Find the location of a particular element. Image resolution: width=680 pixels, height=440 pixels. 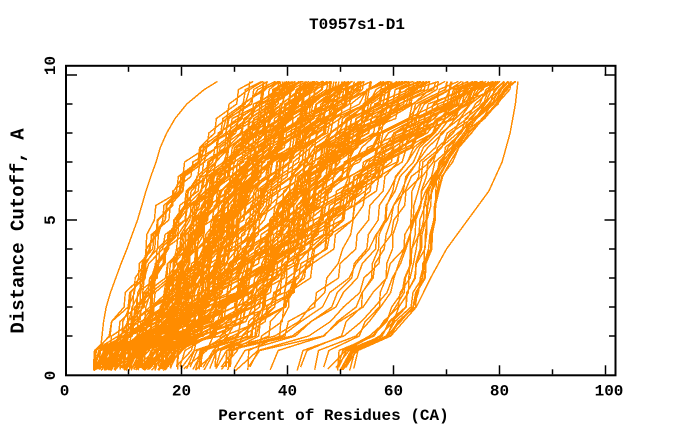

svg-text: 80 is located at coordinates (499, 392).